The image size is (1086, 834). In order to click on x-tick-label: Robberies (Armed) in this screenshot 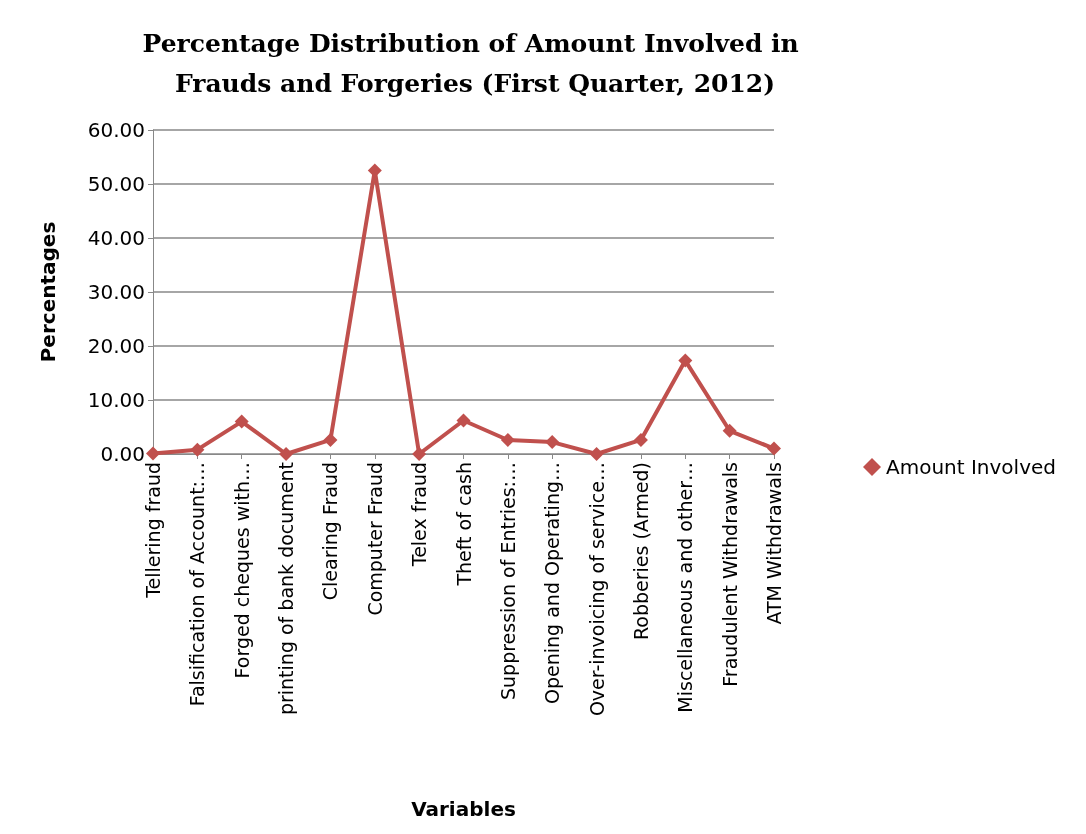, I will do `click(640, 551)`.